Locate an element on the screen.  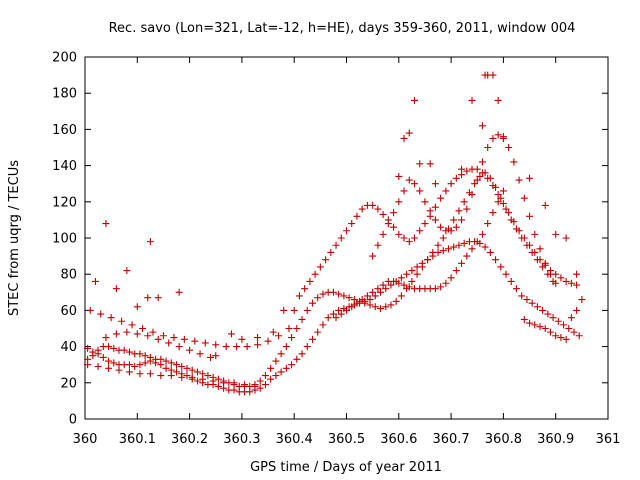
y-tick-label: 100 is located at coordinates (64, 239).